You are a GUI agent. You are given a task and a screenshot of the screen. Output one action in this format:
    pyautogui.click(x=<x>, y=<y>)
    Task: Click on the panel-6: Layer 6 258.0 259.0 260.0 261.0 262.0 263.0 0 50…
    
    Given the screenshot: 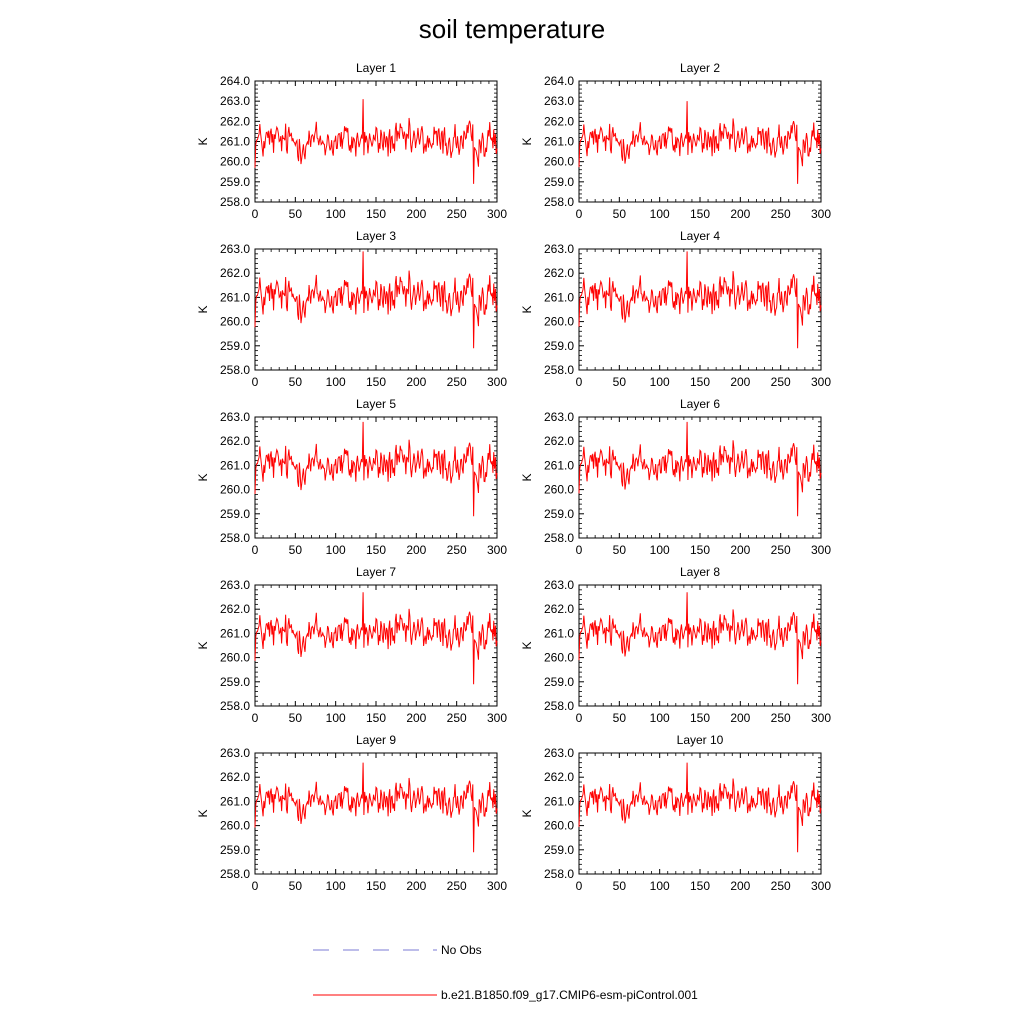 What is the action you would take?
    pyautogui.click(x=675, y=477)
    